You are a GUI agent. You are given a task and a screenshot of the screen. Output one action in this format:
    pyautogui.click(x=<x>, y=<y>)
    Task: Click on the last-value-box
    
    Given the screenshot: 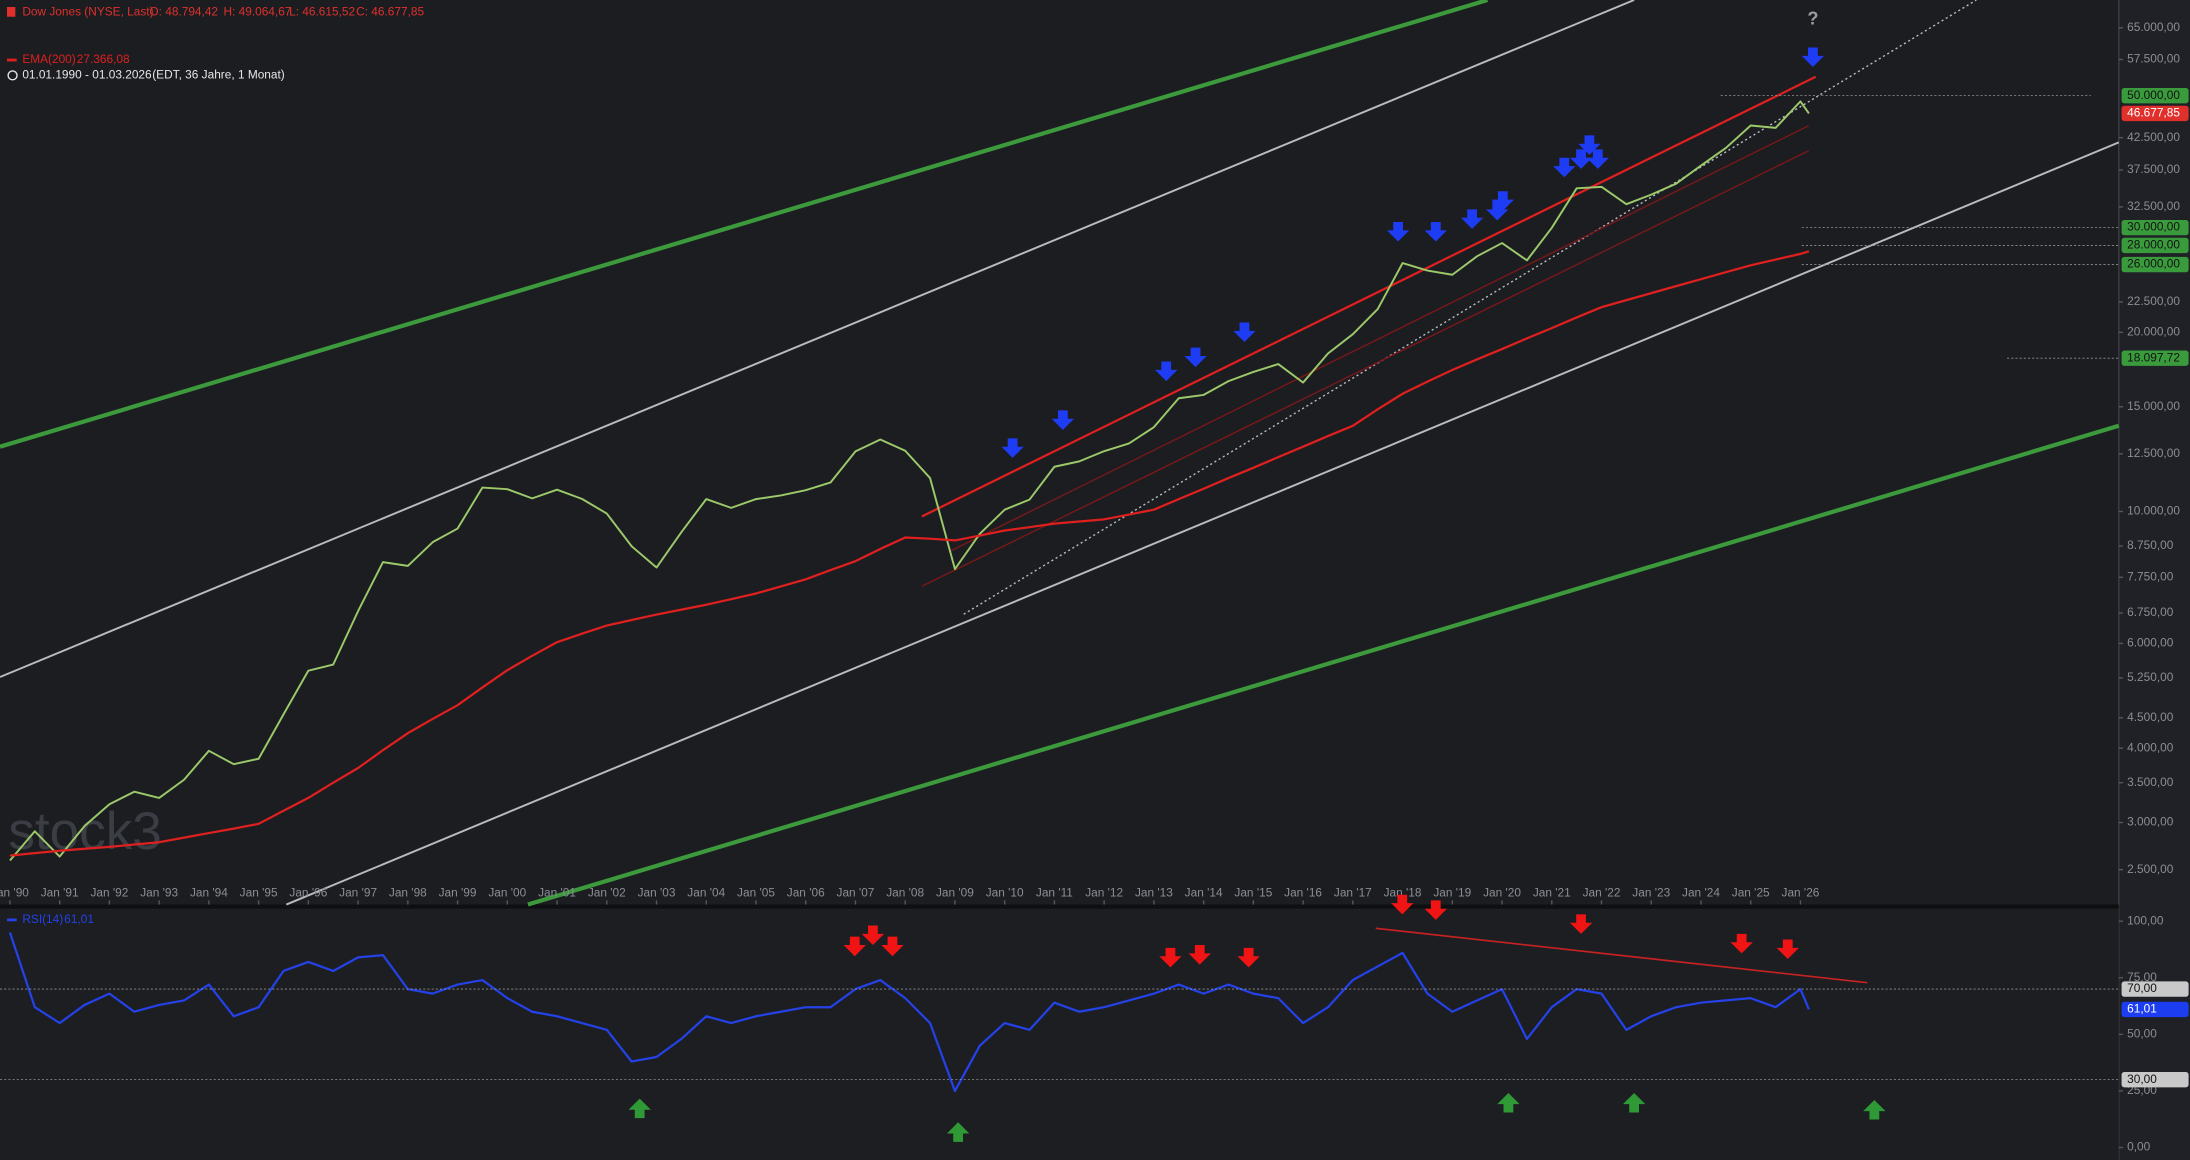 What is the action you would take?
    pyautogui.click(x=2155, y=113)
    